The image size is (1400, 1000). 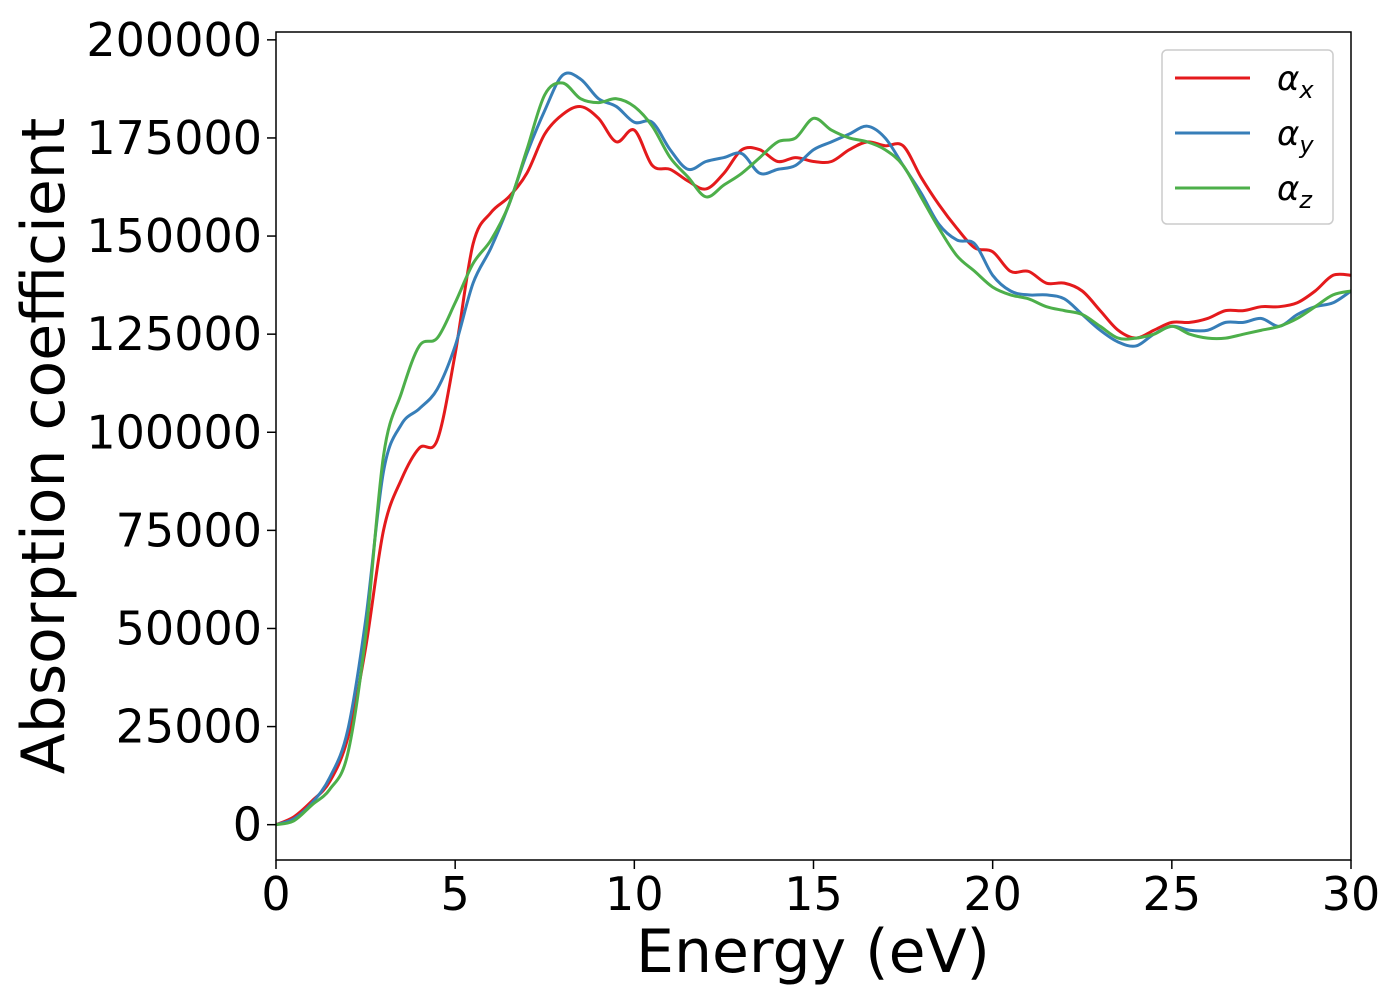 I want to click on y-tick-label: 200000, so click(x=174, y=40).